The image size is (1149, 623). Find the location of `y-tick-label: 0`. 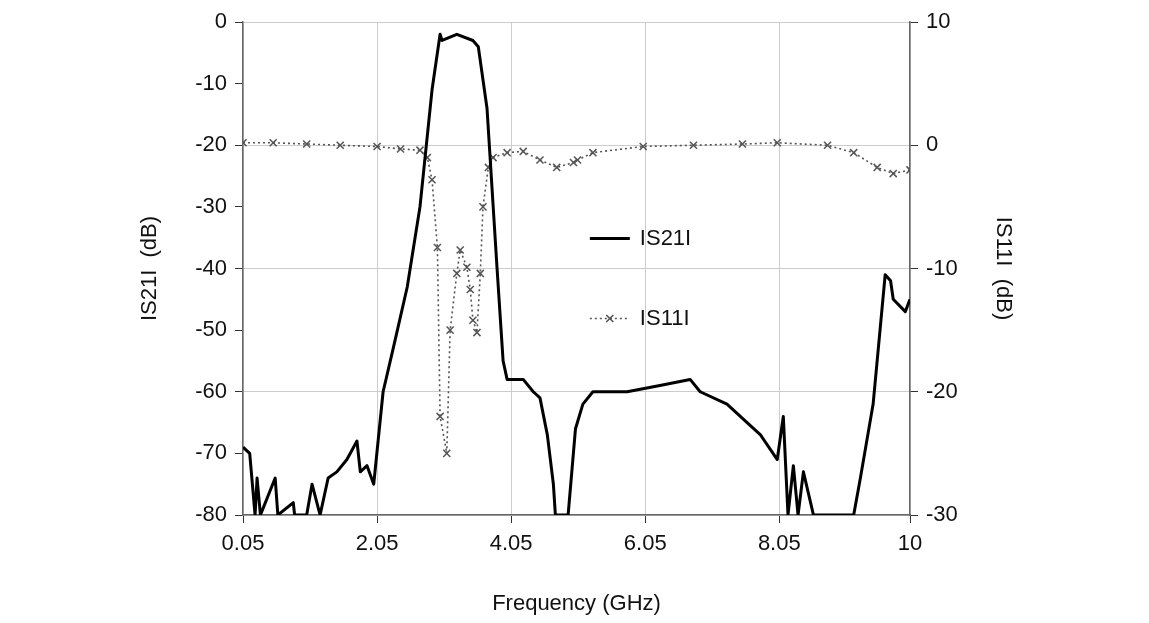

y-tick-label: 0 is located at coordinates (220, 21).